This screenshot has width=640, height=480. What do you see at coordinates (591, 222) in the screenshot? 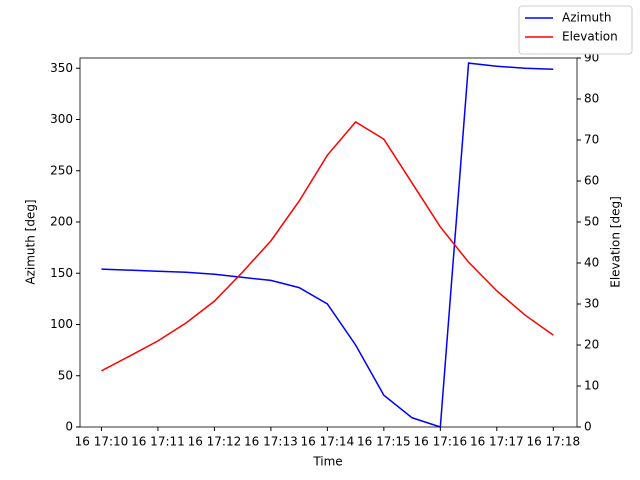
I see `y2-tick-label: 50` at bounding box center [591, 222].